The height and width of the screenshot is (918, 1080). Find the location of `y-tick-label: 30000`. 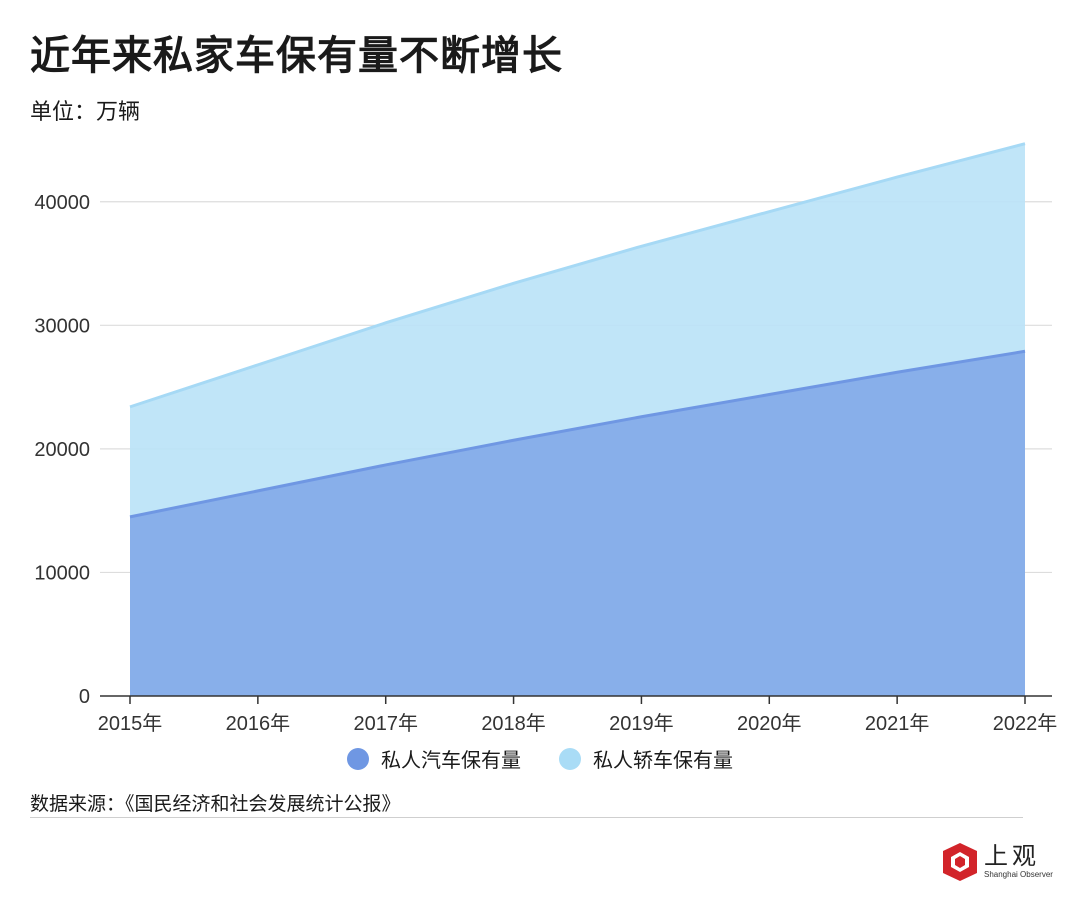

y-tick-label: 30000 is located at coordinates (62, 326).